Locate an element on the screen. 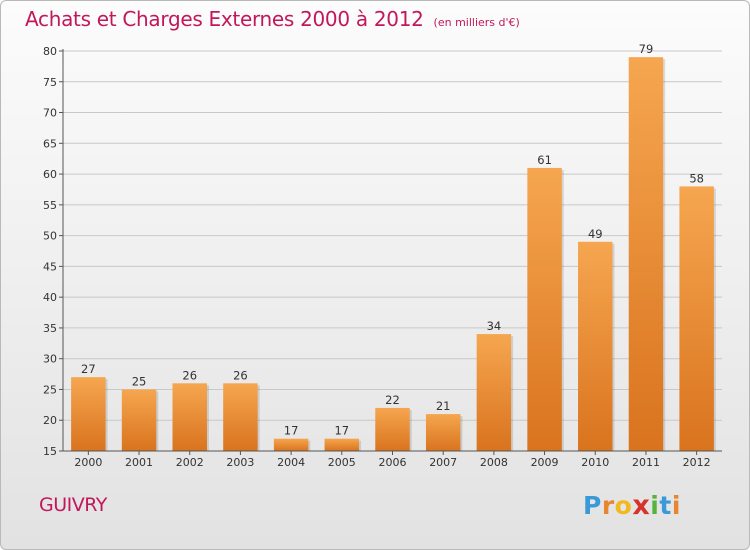 This screenshot has height=550, width=750. data-label: 49 is located at coordinates (595, 234).